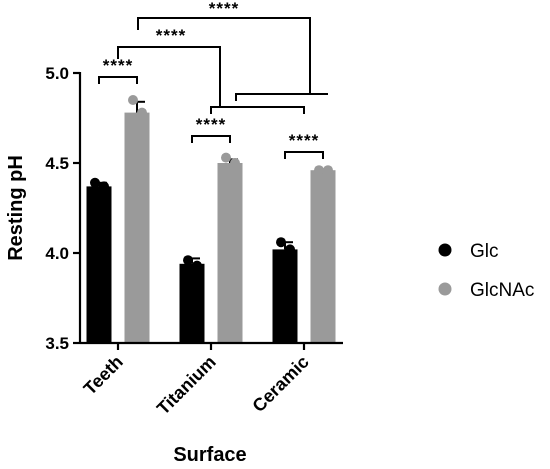 Image resolution: width=550 pixels, height=469 pixels. I want to click on y-tick-label: 4.5, so click(57, 163).